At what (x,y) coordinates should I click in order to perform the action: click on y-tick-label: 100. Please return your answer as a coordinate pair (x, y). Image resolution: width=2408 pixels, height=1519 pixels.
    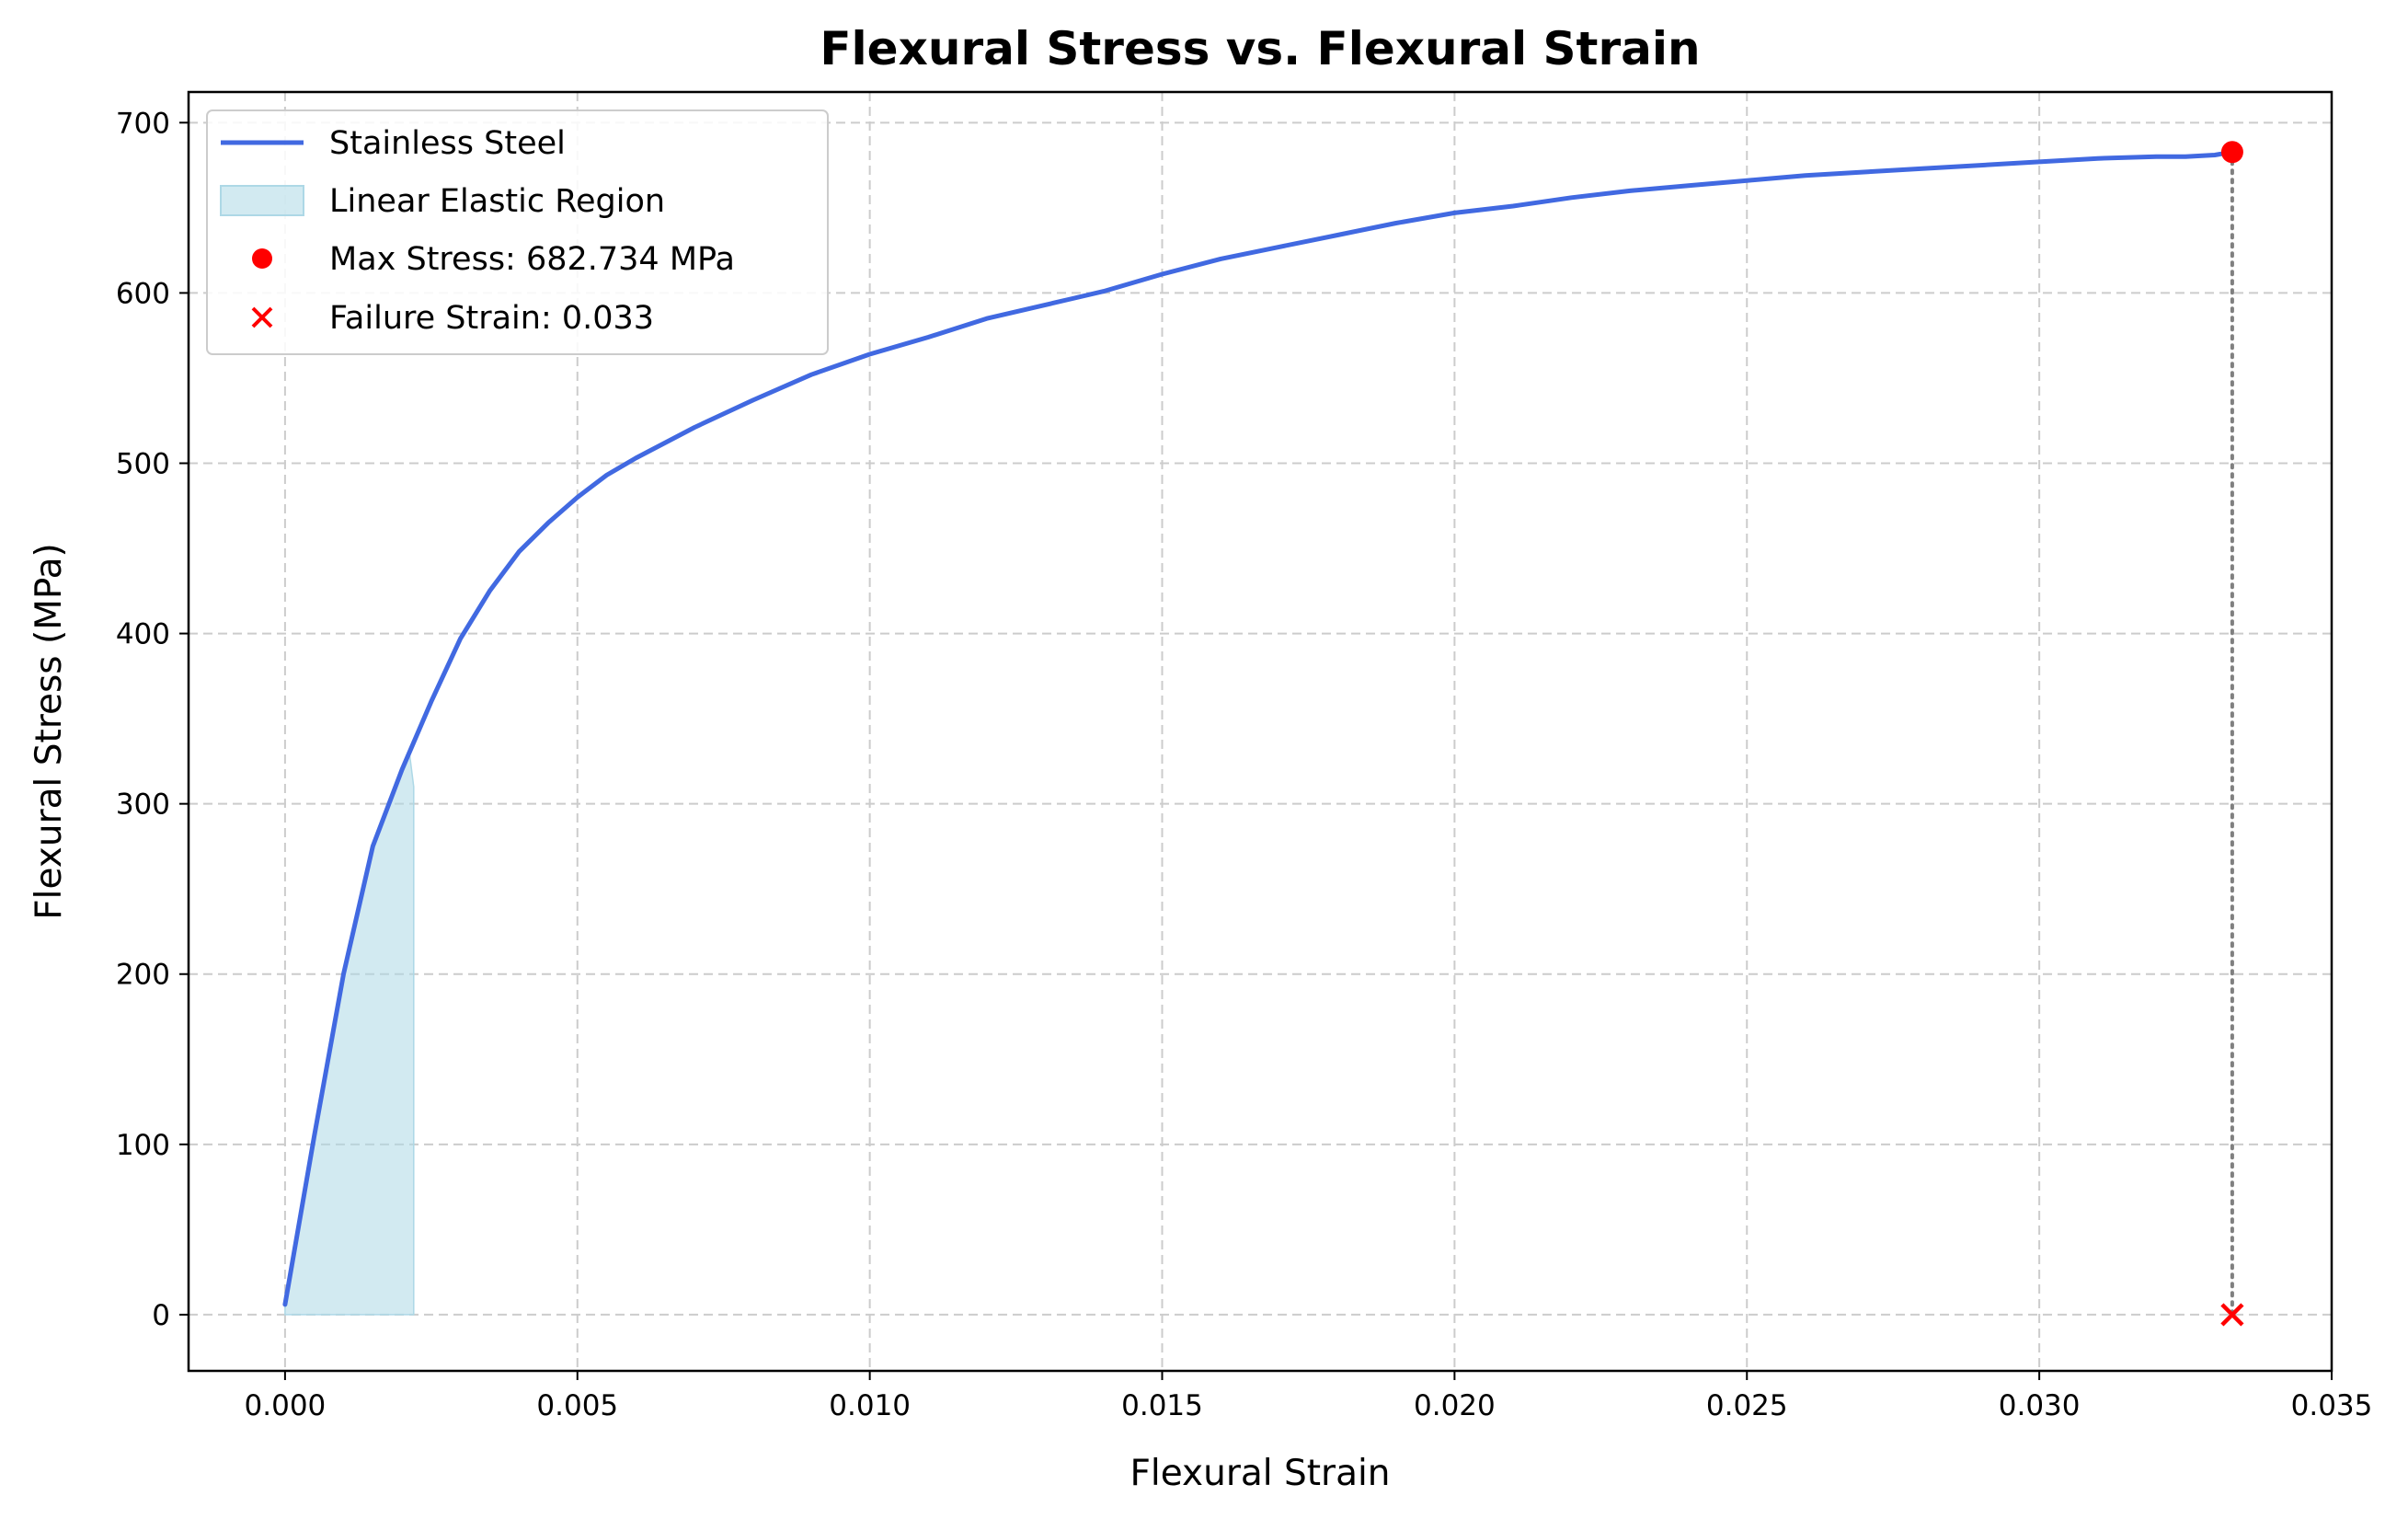
    Looking at the image, I should click on (143, 1146).